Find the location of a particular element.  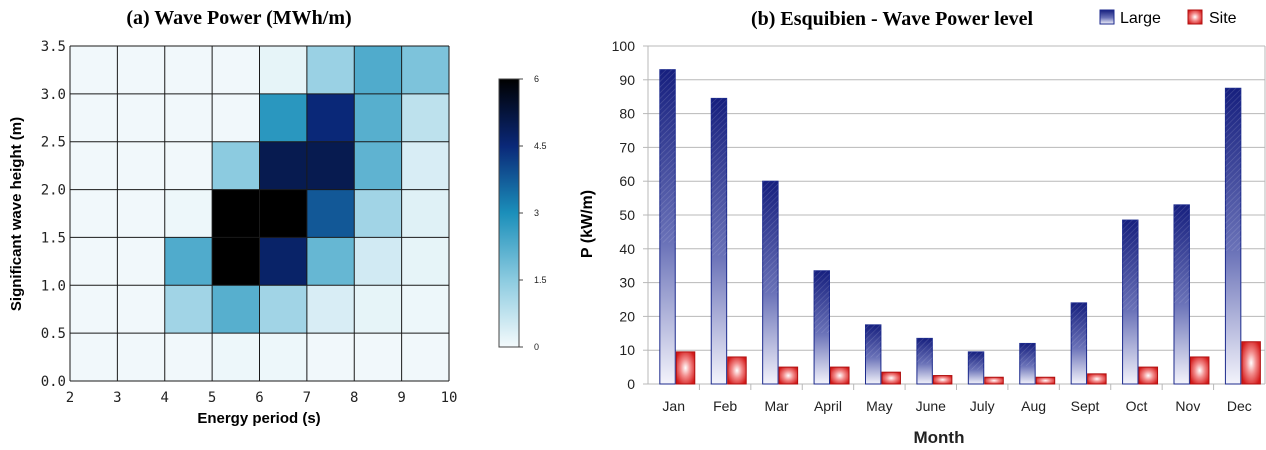

bar-y-tick-label: 30 is located at coordinates (627, 283).